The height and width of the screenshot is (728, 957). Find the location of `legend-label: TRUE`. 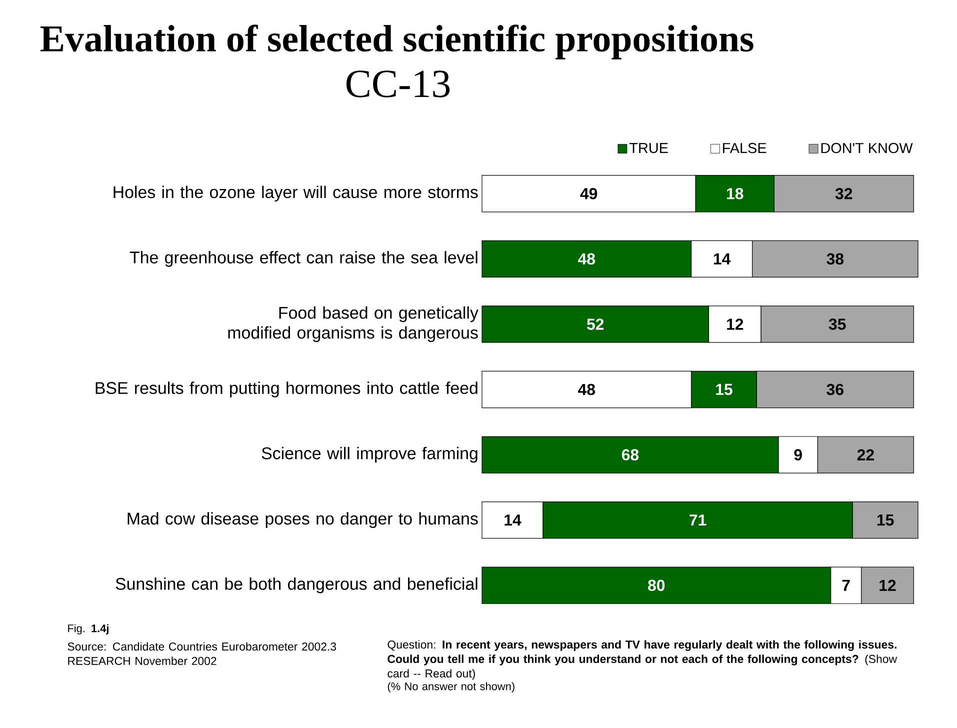

legend-label: TRUE is located at coordinates (648, 148).